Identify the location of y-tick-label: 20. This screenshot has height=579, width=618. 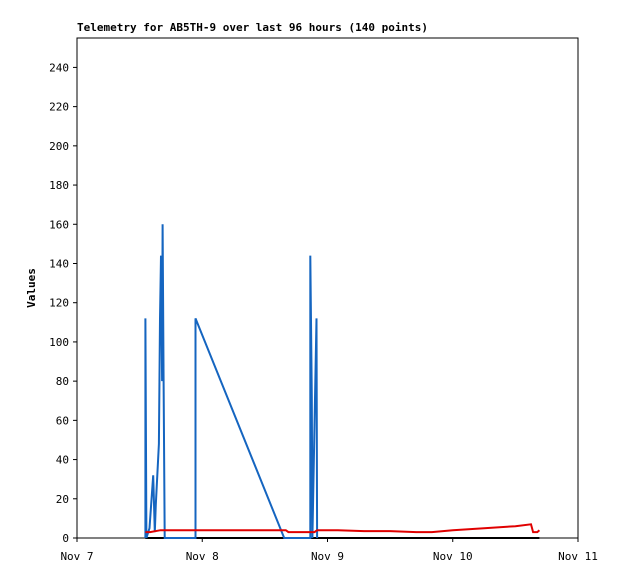
(62, 499).